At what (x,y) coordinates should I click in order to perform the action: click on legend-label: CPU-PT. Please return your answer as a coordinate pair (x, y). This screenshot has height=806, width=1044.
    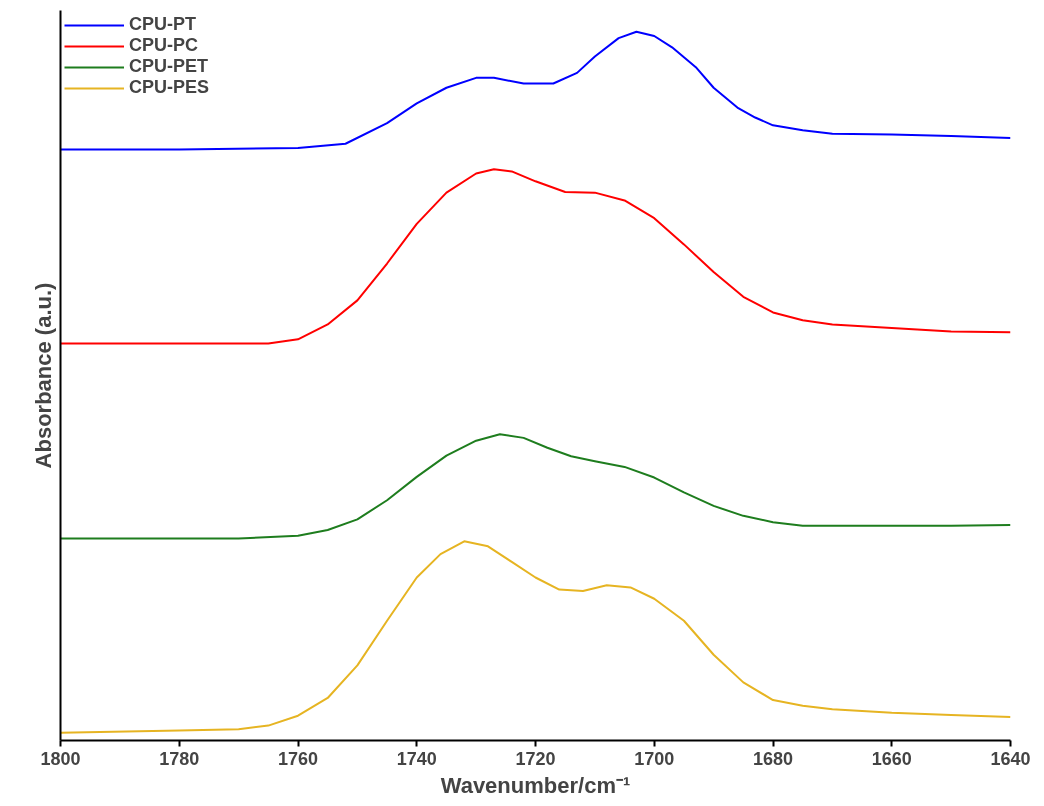
    Looking at the image, I should click on (162, 24).